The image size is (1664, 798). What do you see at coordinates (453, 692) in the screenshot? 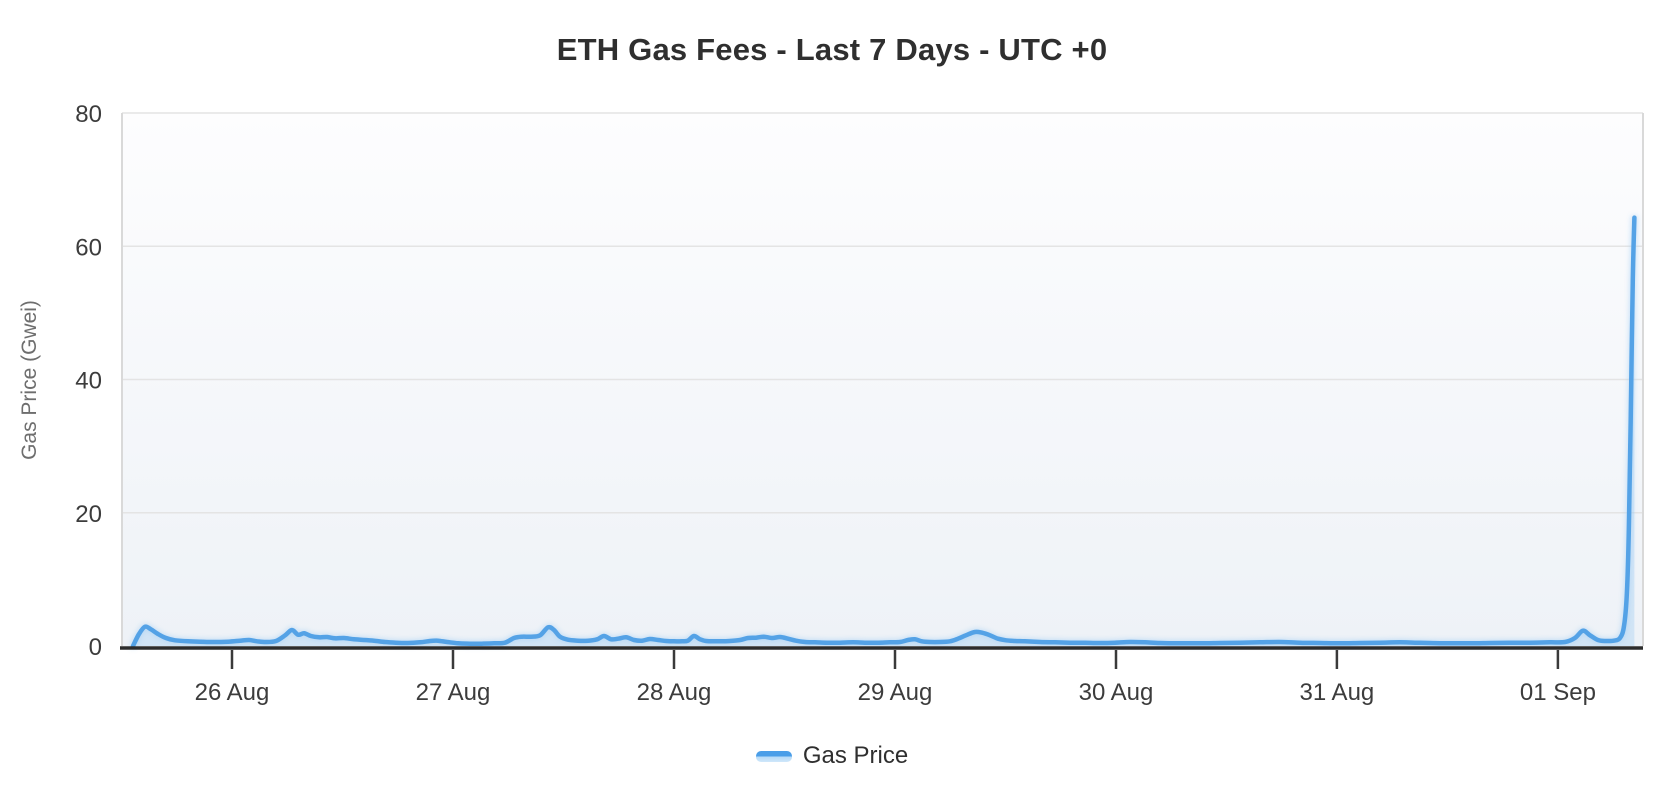
I see `x-tick-label: 27 Aug` at bounding box center [453, 692].